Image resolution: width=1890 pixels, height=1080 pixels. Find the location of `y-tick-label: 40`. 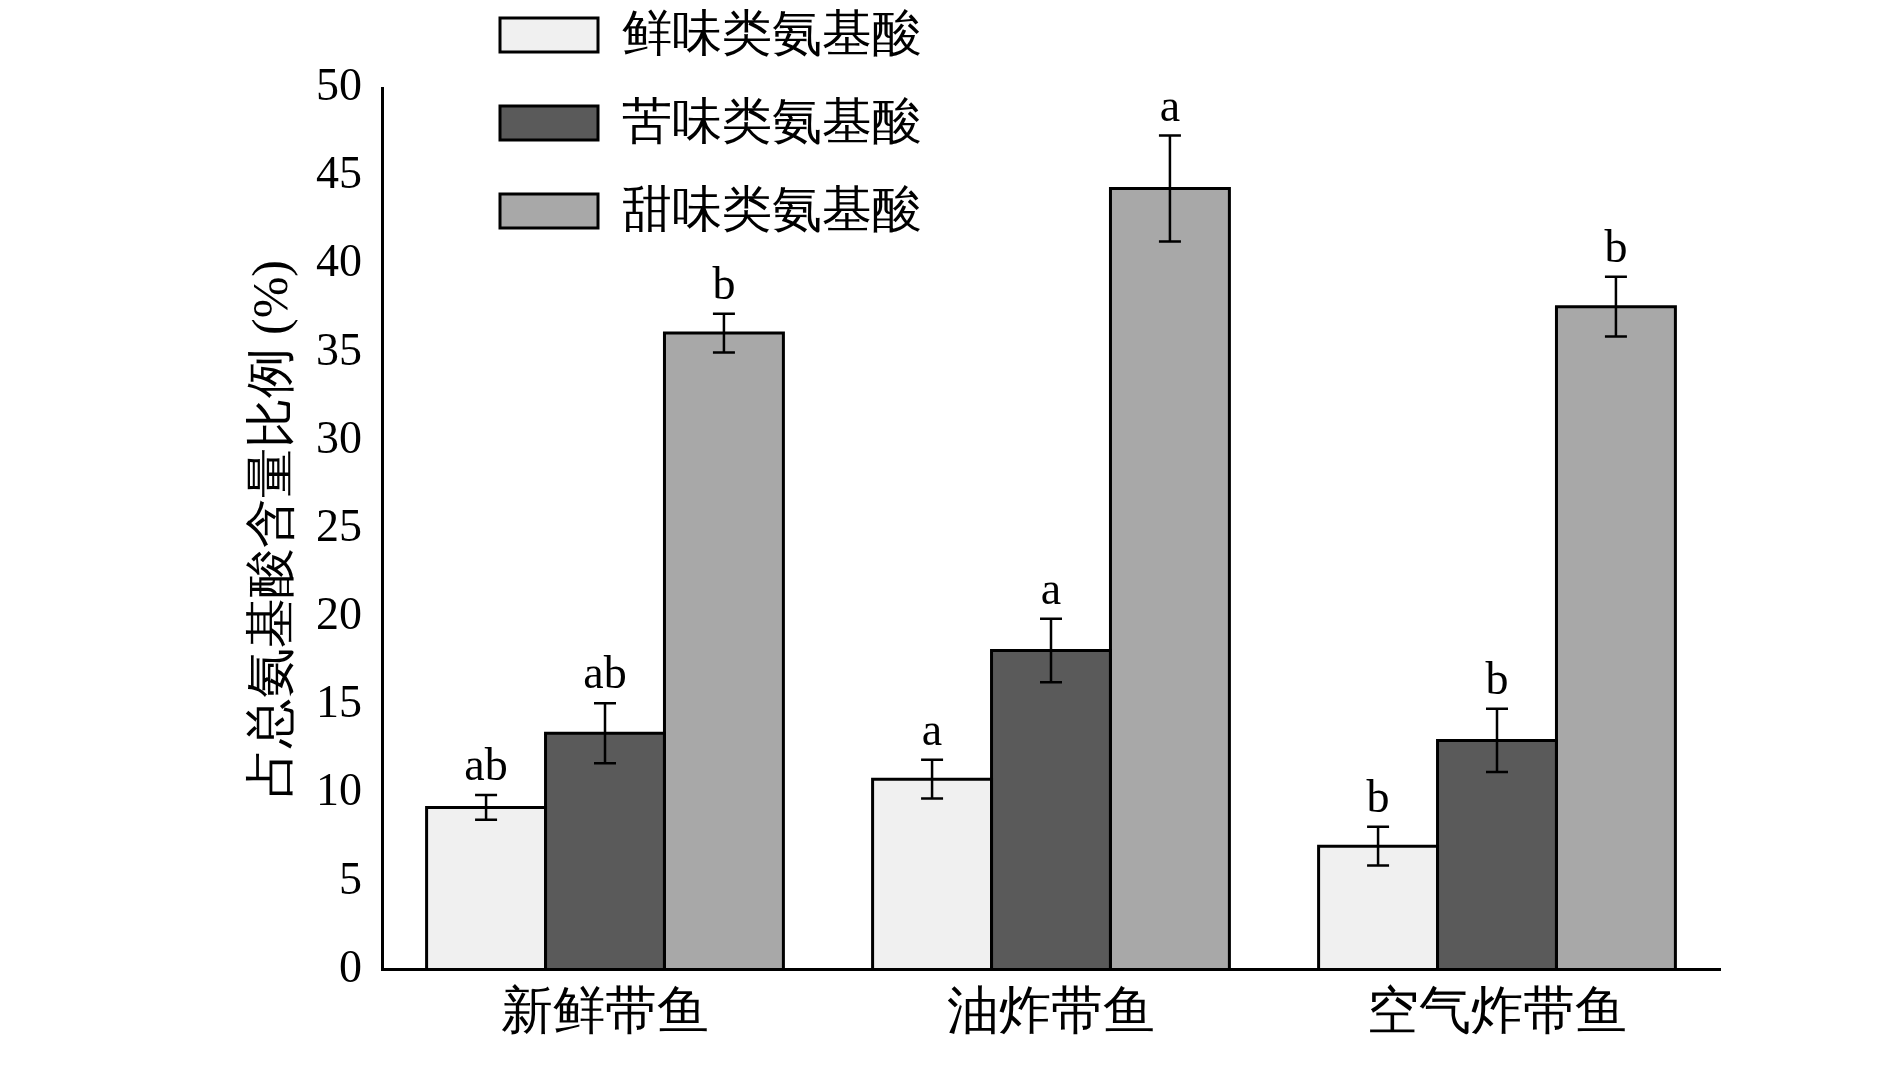

y-tick-label: 40 is located at coordinates (339, 261).